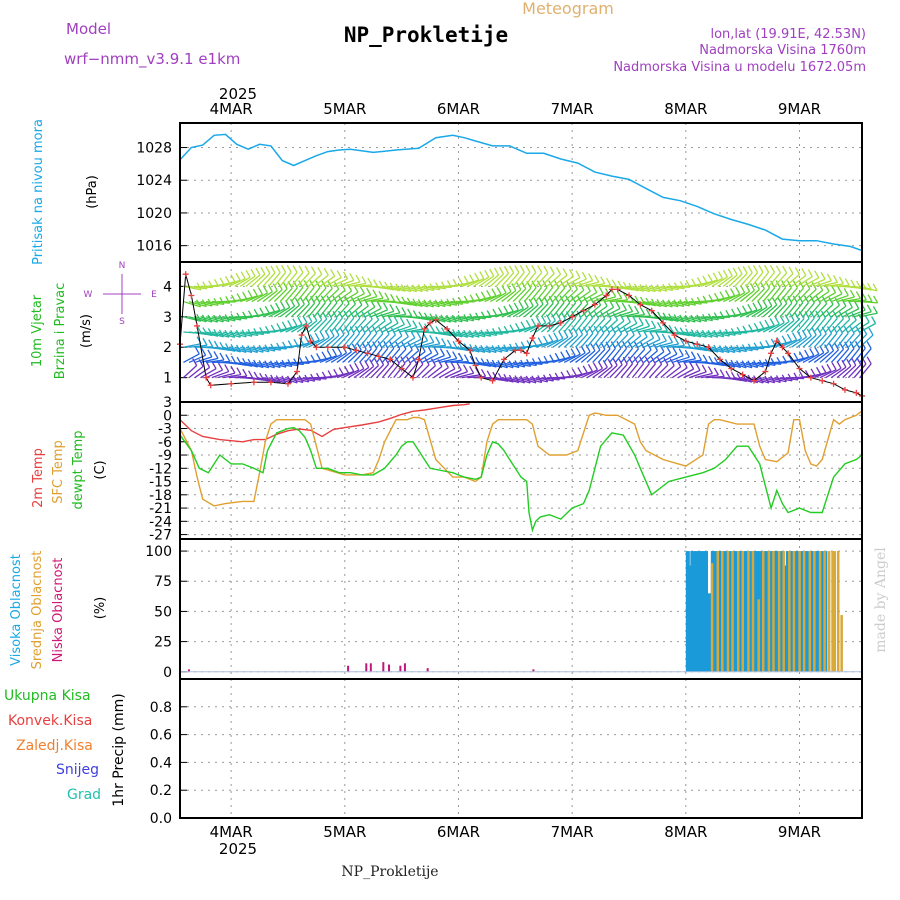 This screenshot has height=900, width=900. Describe the element at coordinates (163, 582) in the screenshot. I see `y-tick-label: 75` at that location.